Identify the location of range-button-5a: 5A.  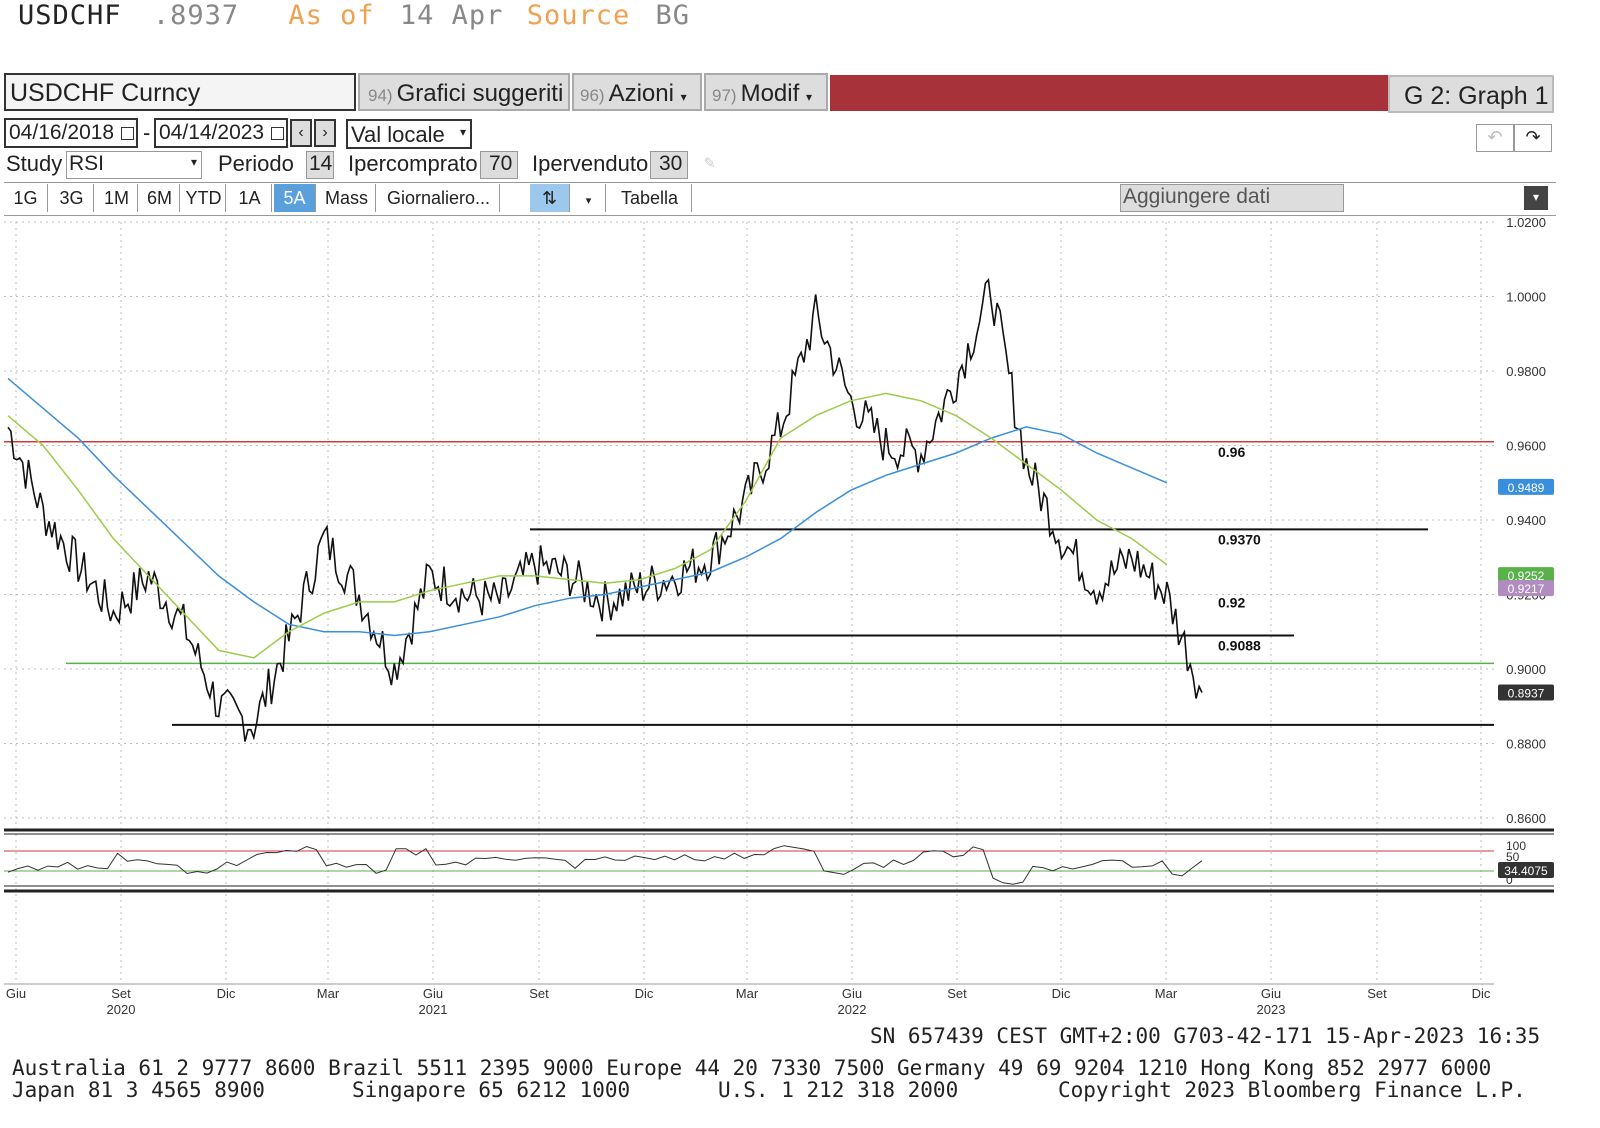
(295, 198).